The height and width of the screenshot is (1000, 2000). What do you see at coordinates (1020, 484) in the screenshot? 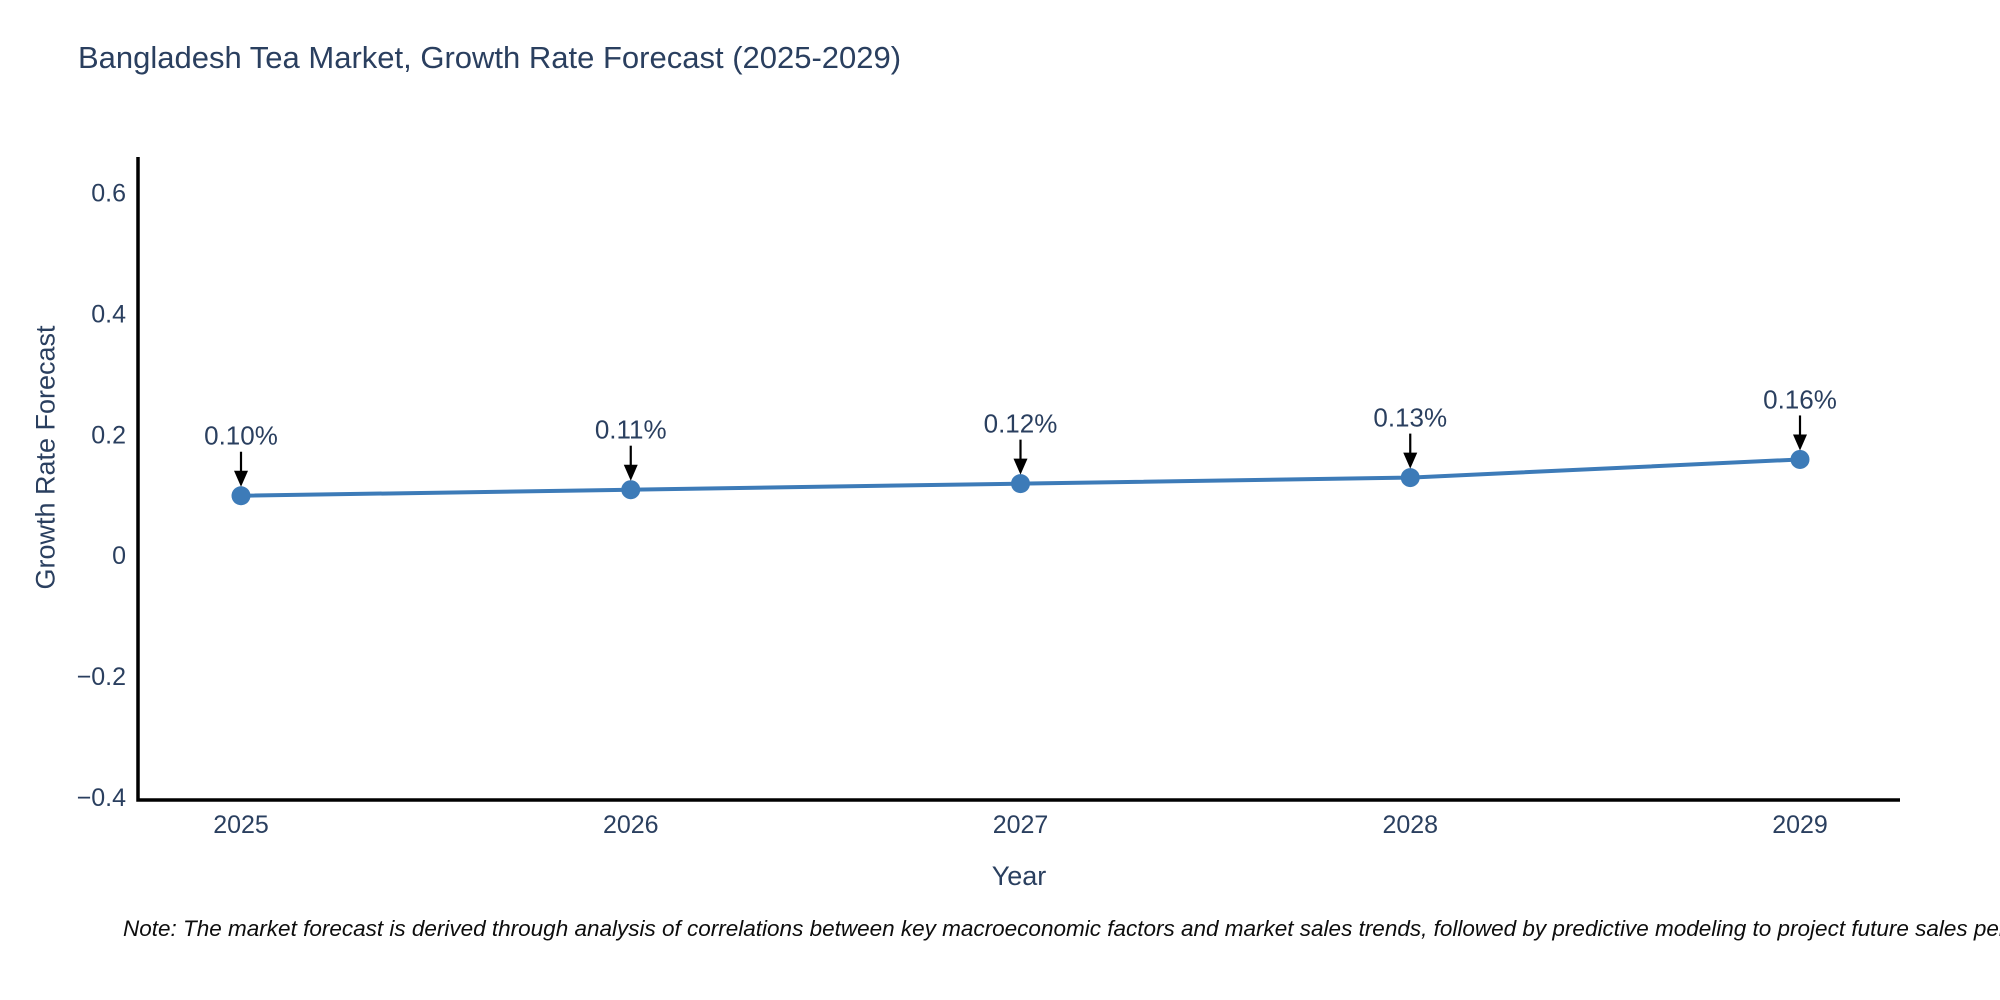
I see `data-point-2027` at bounding box center [1020, 484].